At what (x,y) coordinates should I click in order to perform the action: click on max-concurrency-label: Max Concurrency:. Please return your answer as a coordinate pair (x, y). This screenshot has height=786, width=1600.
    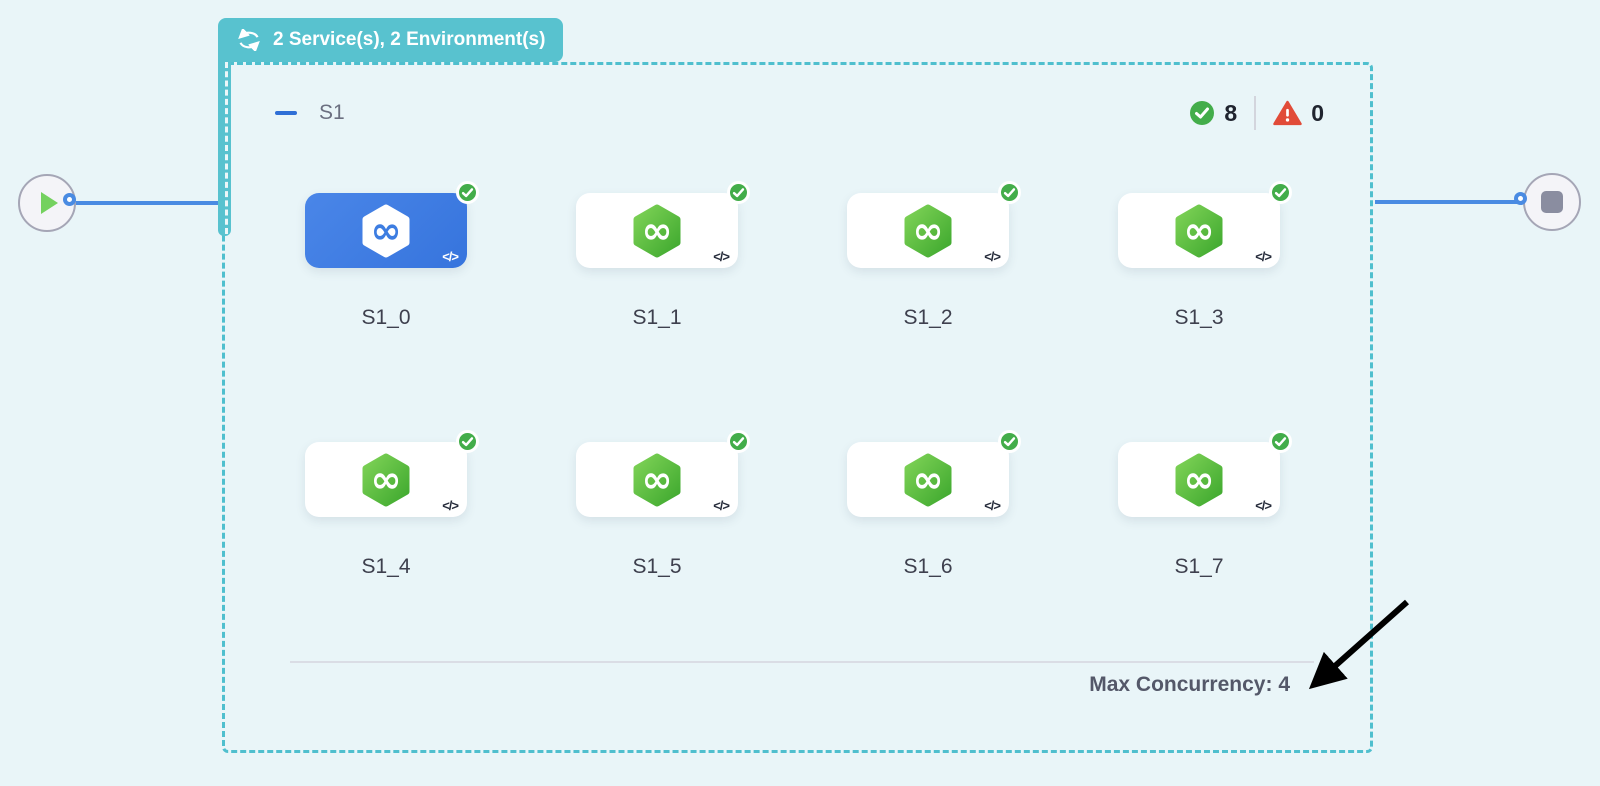
    Looking at the image, I should click on (1181, 684).